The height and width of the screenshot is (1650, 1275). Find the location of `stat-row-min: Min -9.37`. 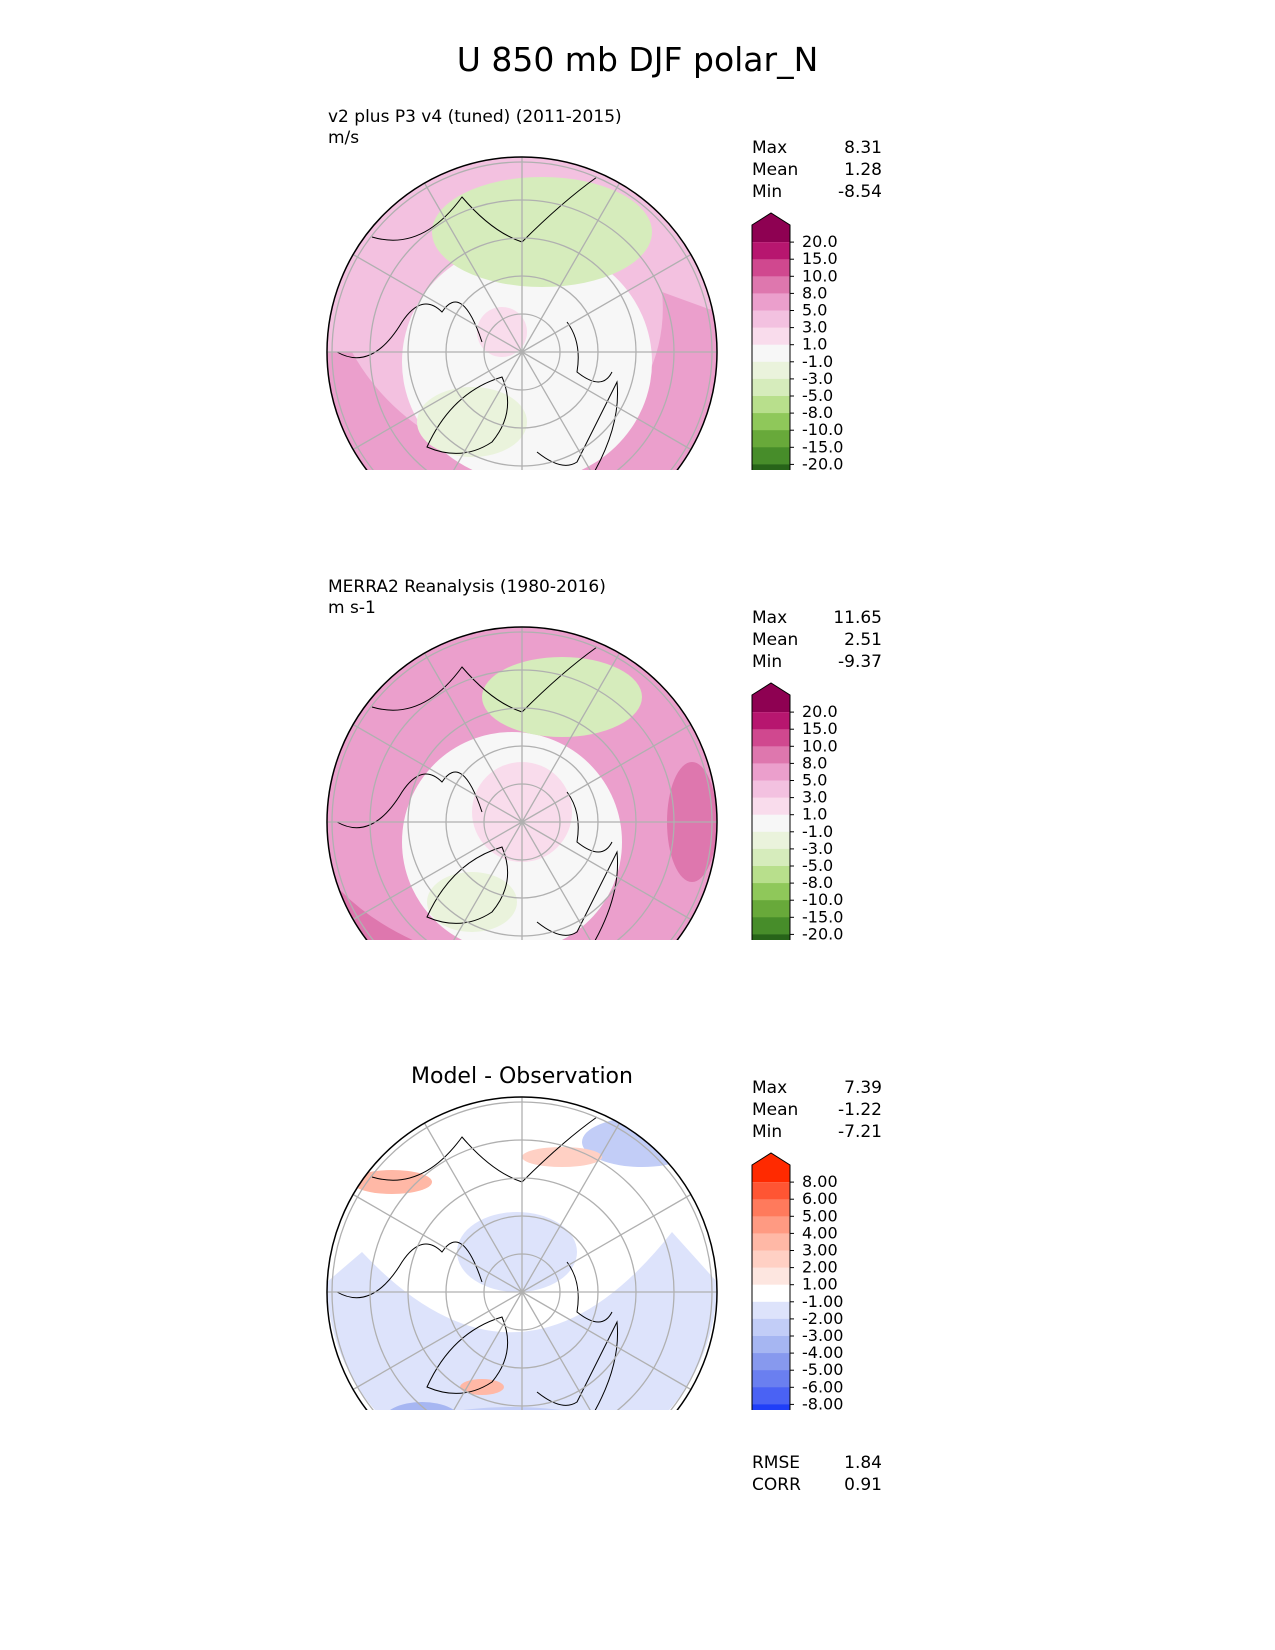

stat-row-min: Min -9.37 is located at coordinates (817, 662).